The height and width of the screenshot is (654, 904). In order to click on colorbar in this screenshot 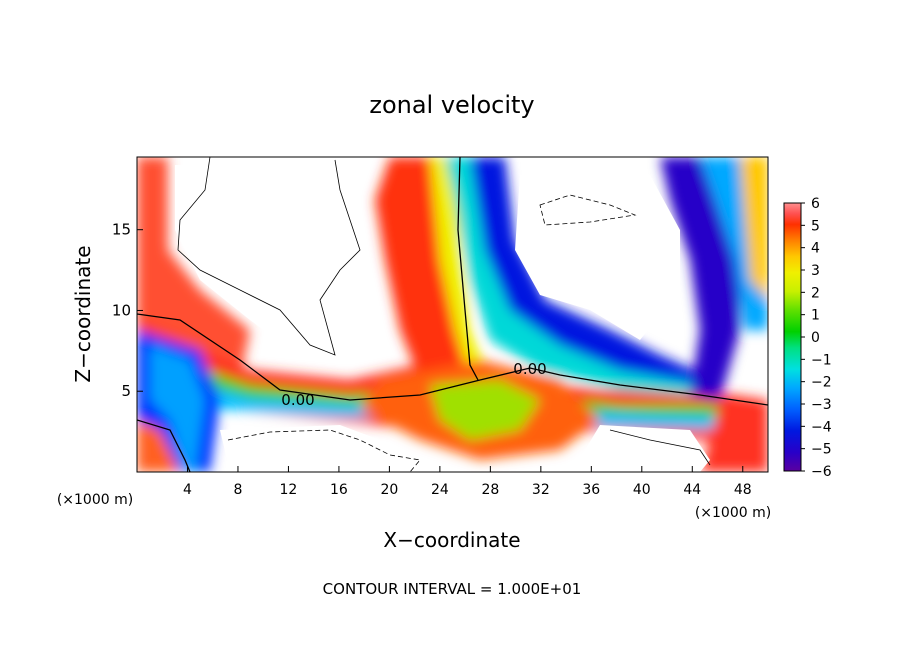, I will do `click(792, 337)`.